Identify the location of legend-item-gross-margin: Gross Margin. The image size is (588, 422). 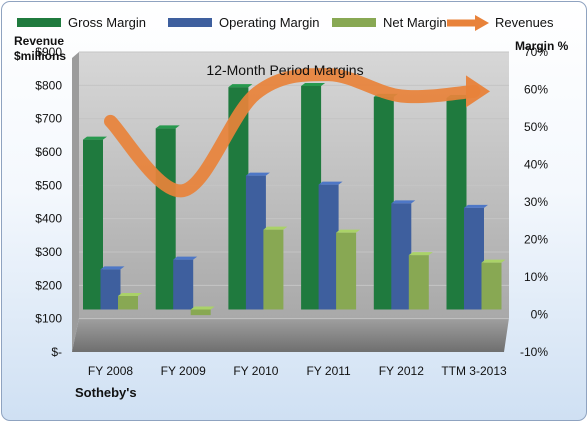
(81, 22).